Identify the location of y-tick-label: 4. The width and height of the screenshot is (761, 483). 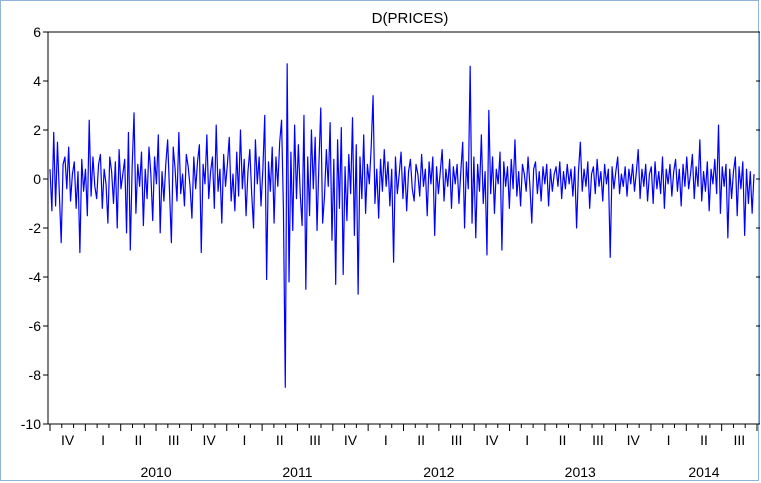
(37, 81).